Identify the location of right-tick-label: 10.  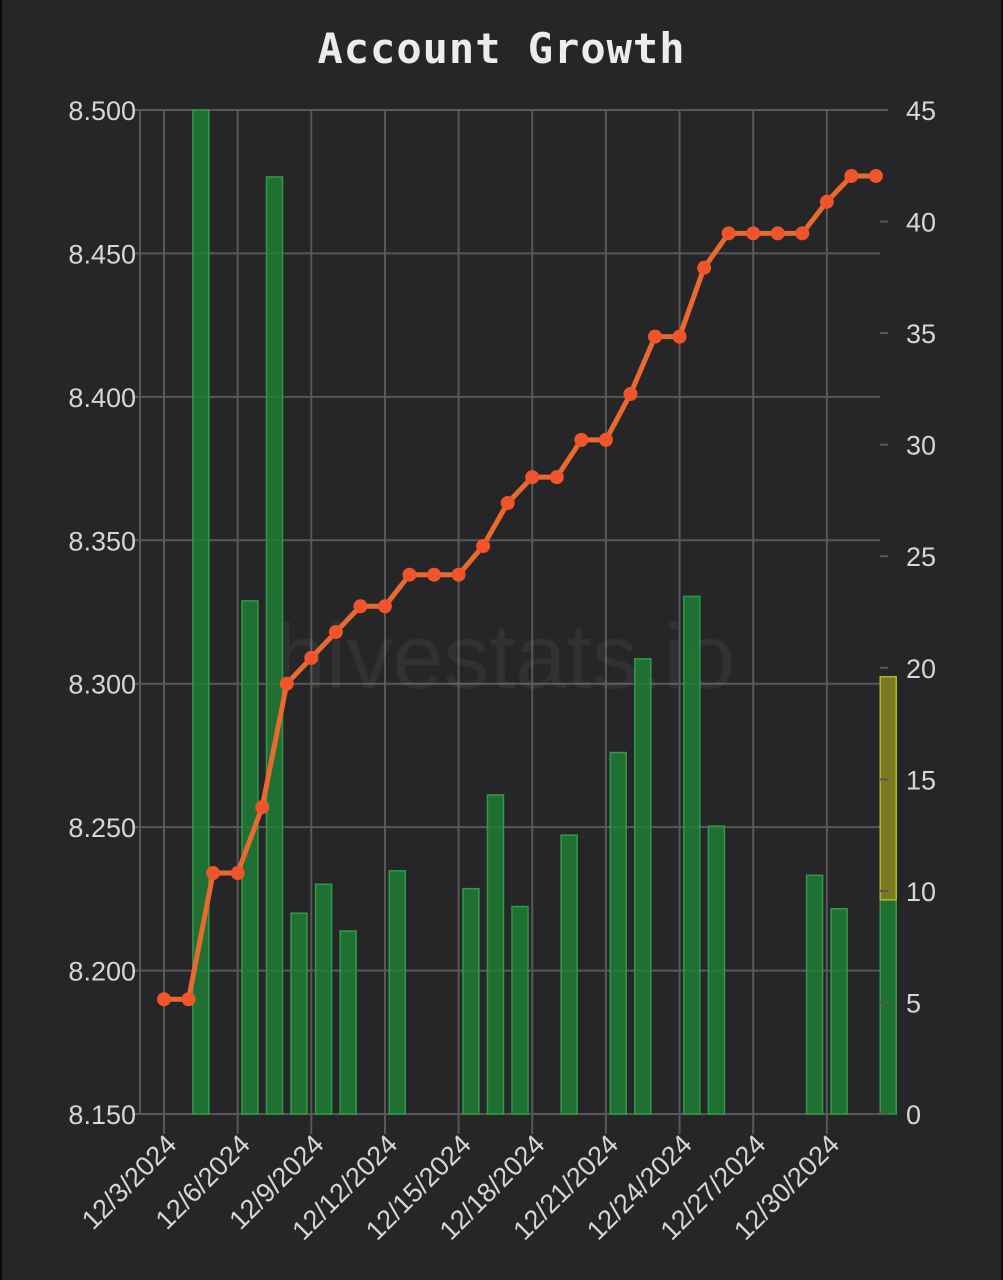
(921, 892).